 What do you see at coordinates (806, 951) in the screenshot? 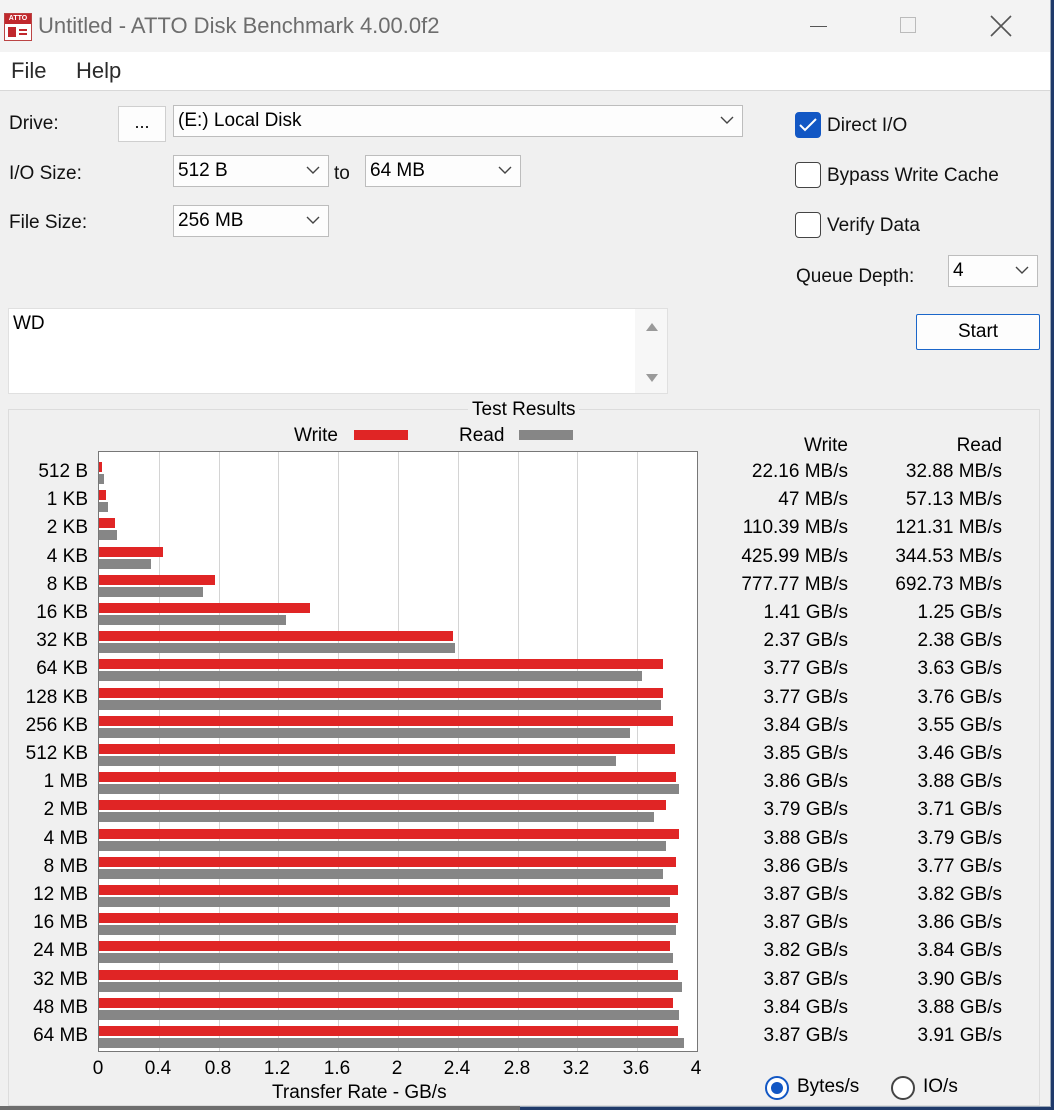
I see `write-value: 3.82 GB/s` at bounding box center [806, 951].